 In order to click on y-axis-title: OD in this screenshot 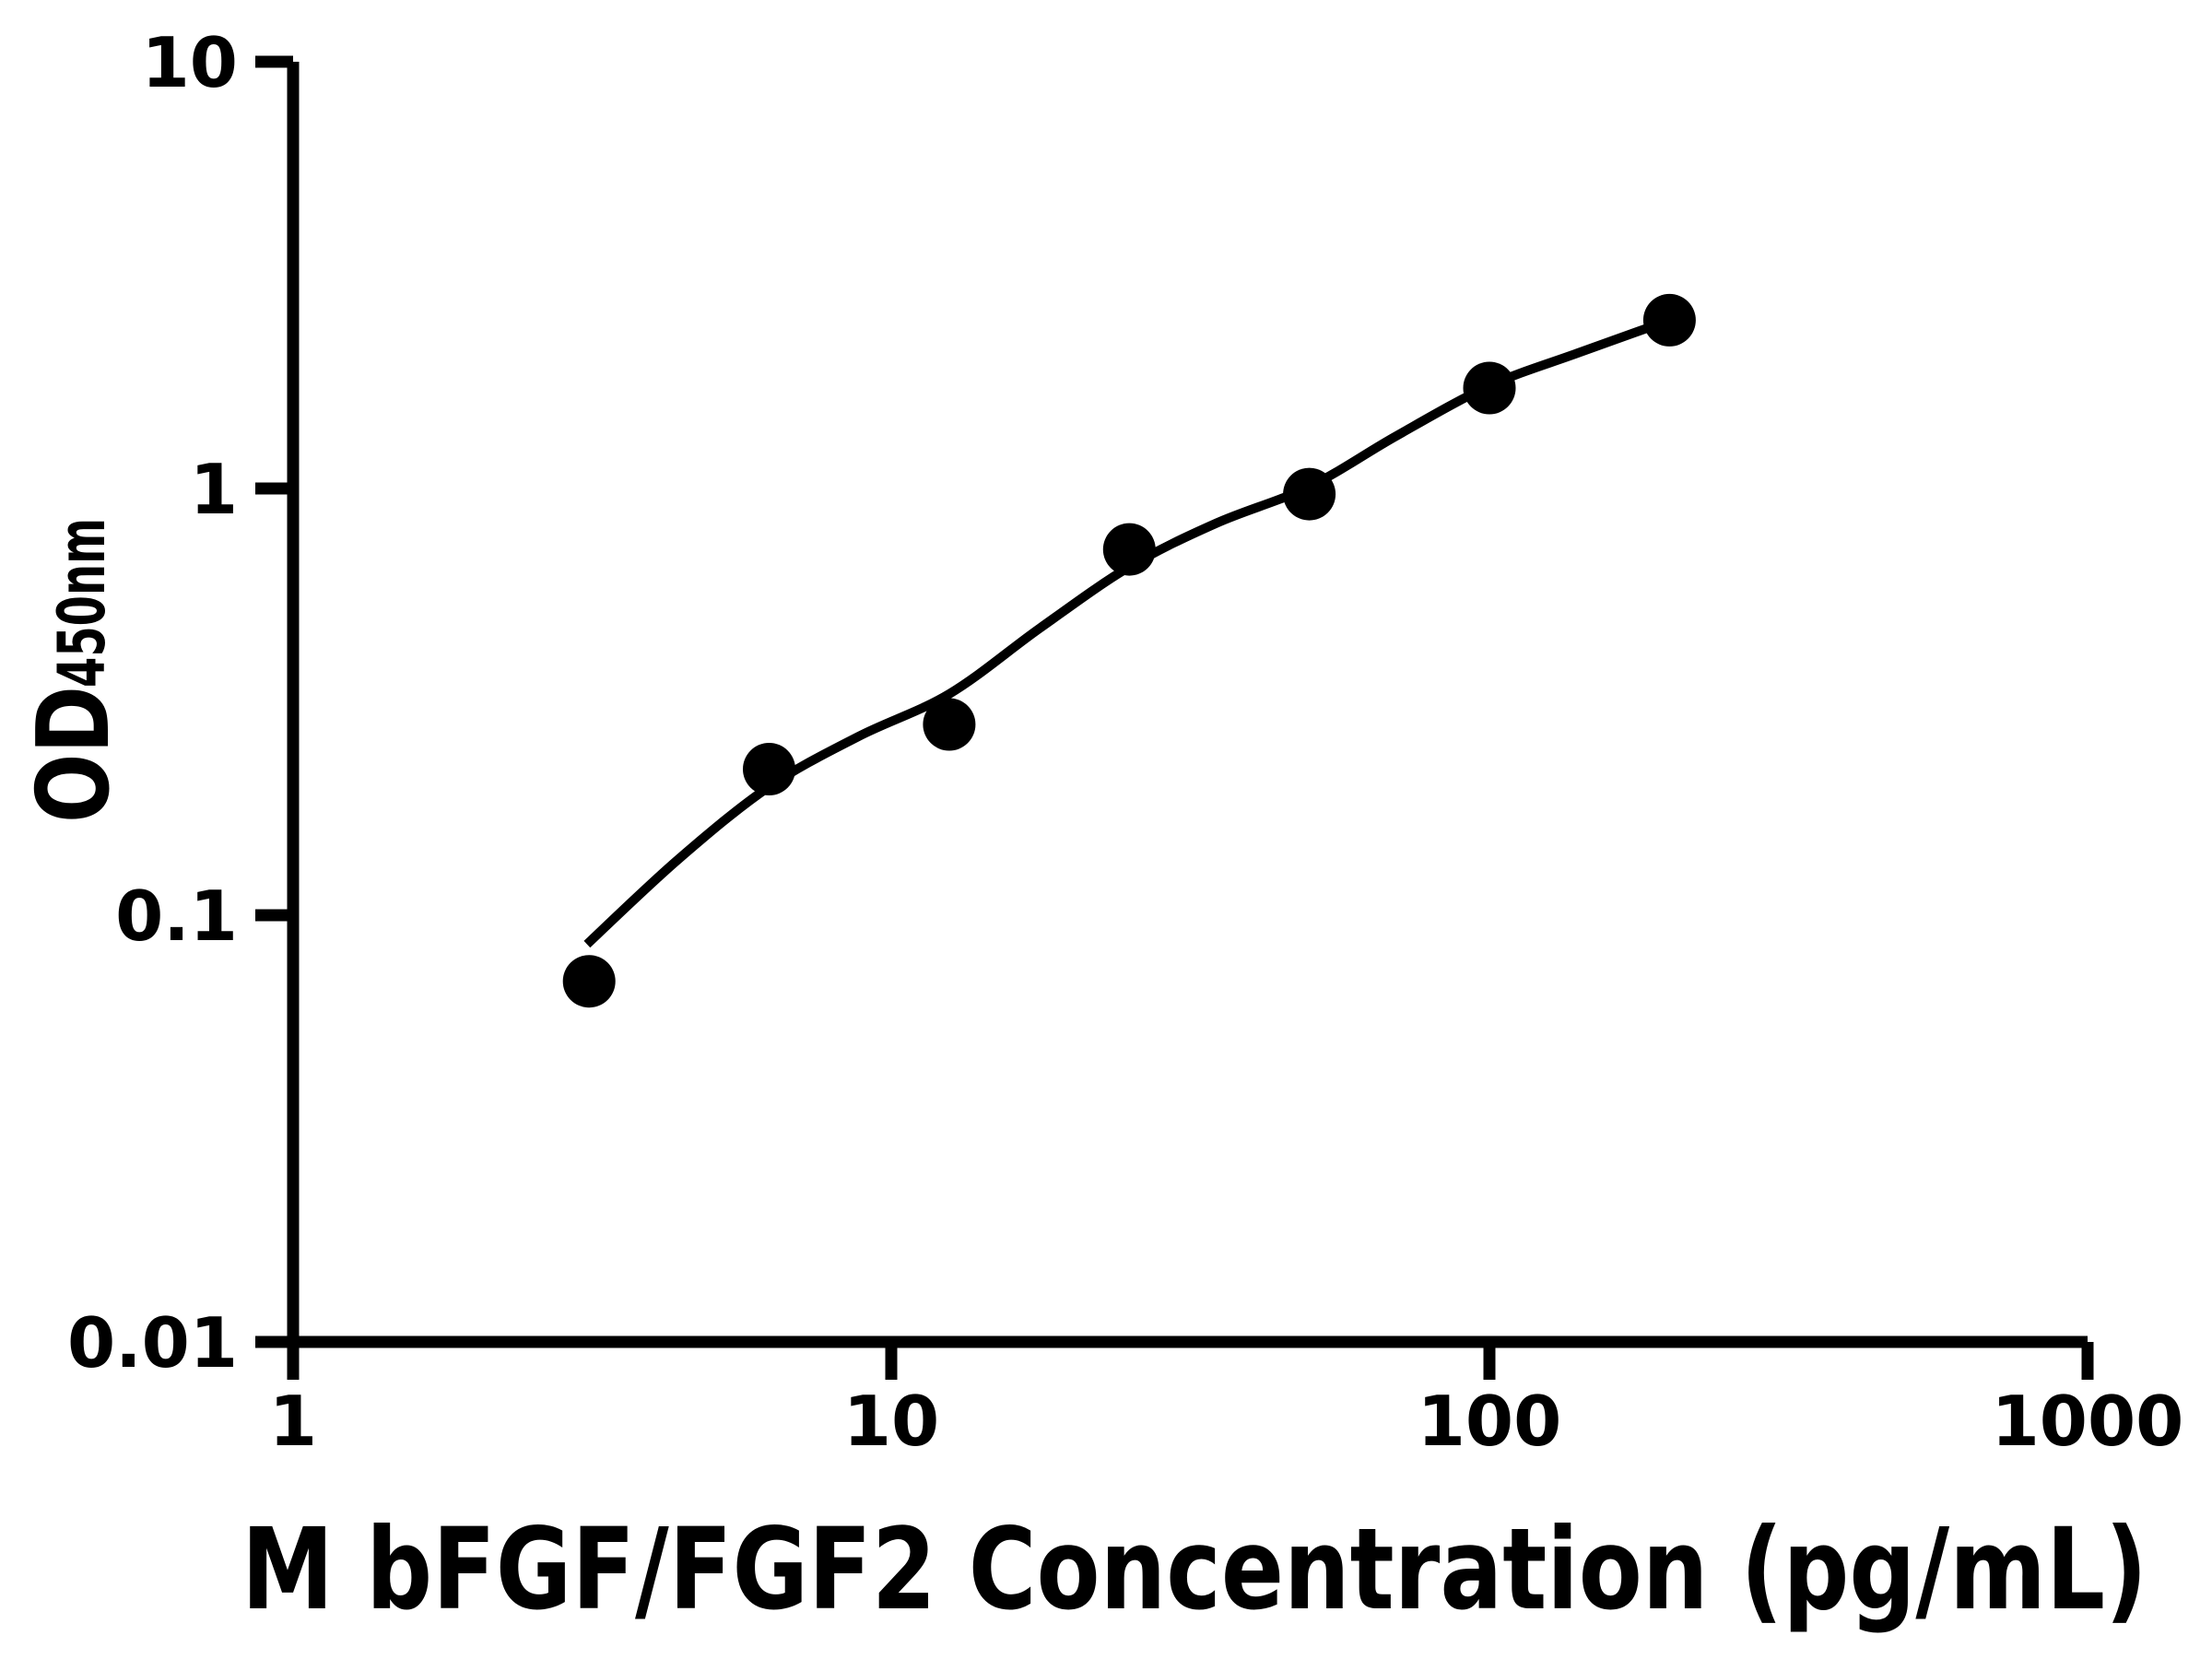, I will do `click(74, 754)`.